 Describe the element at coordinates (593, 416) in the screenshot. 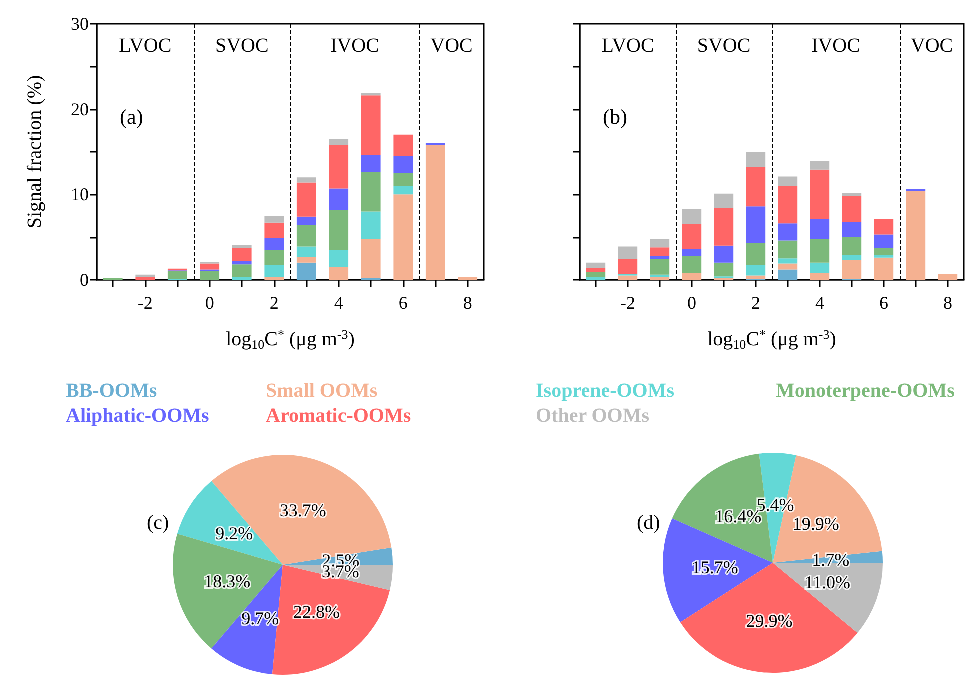

I see `text: Other OOMs` at that location.